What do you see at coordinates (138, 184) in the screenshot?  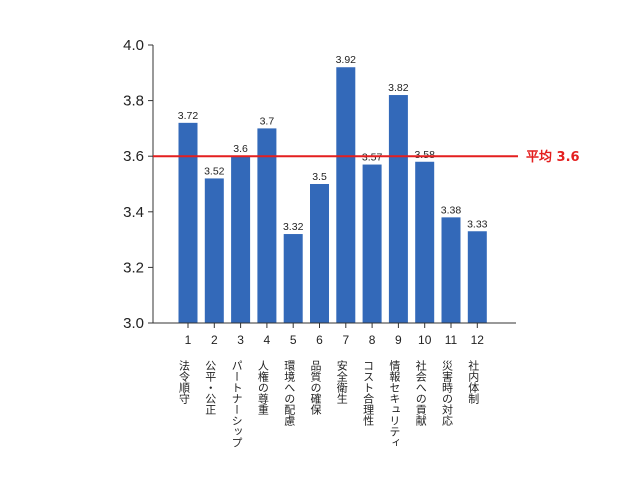 I see `y-axis: 3.0 3.2 3.4 3.6 3.8 4.0` at bounding box center [138, 184].